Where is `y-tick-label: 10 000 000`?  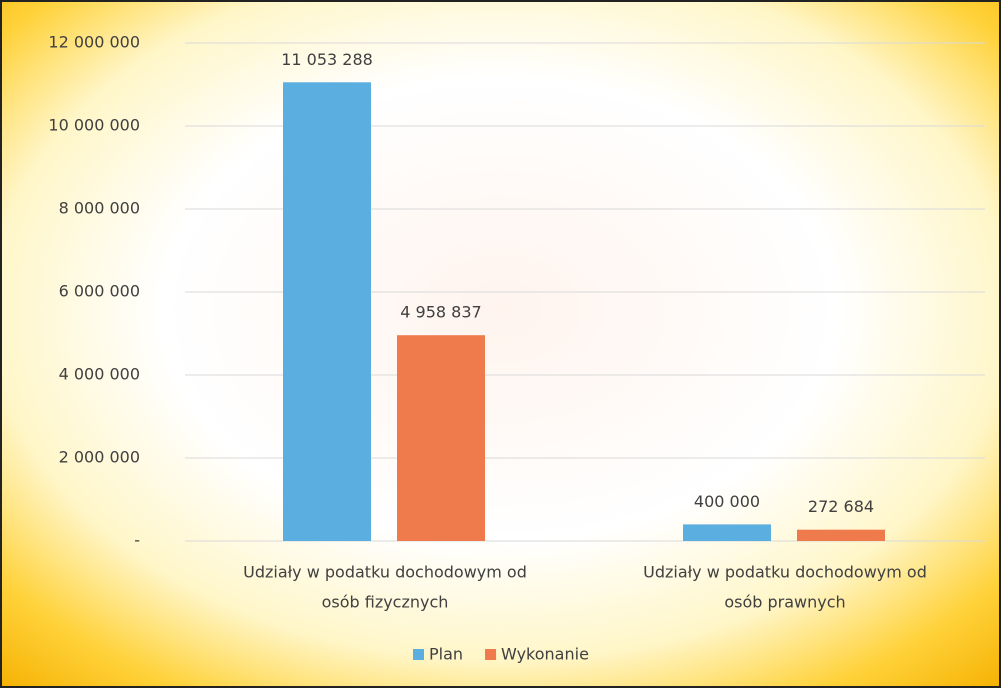 y-tick-label: 10 000 000 is located at coordinates (94, 125).